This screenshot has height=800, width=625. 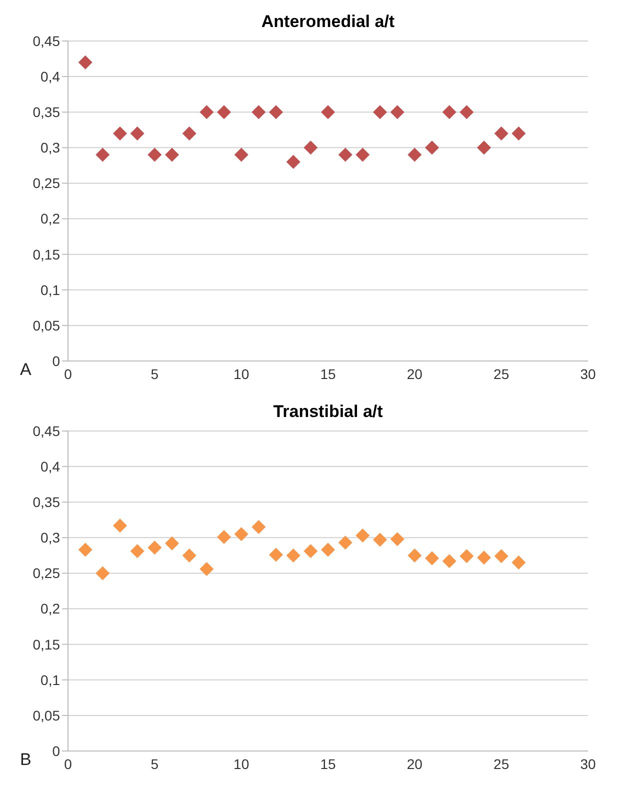 What do you see at coordinates (26, 370) in the screenshot?
I see `text: A` at bounding box center [26, 370].